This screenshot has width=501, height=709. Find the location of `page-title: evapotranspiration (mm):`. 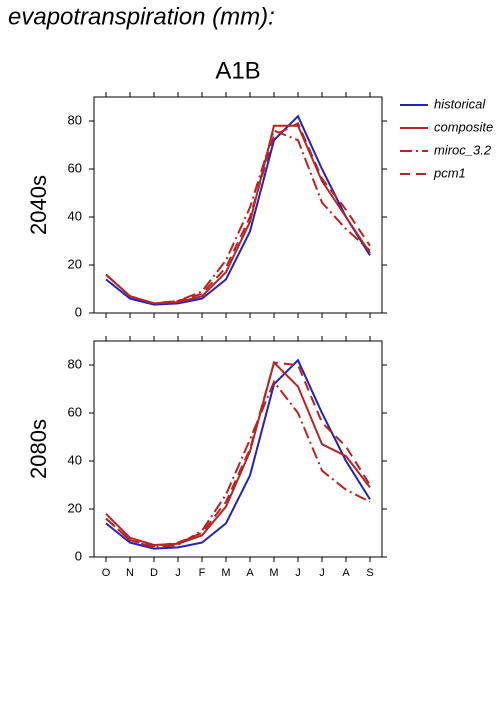

page-title: evapotranspiration (mm): is located at coordinates (141, 16).